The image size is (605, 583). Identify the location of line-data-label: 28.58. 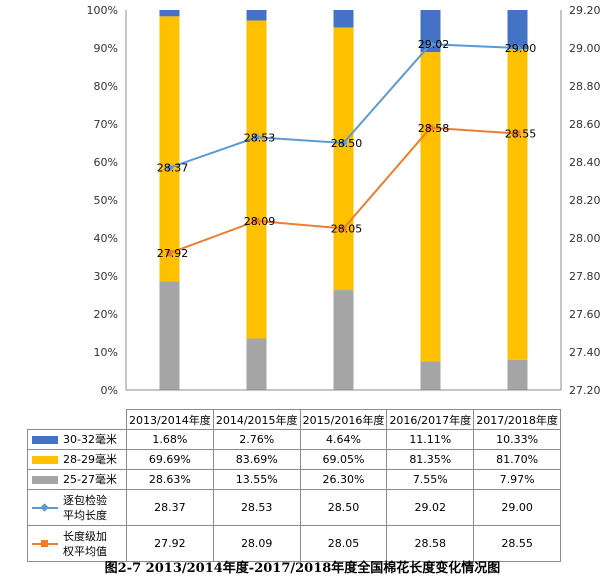
(434, 128).